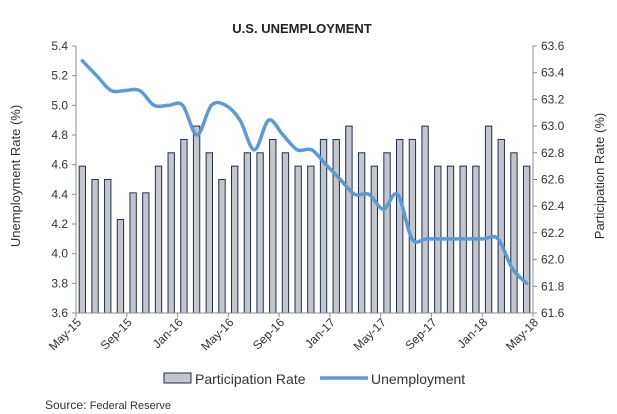  Describe the element at coordinates (130, 406) in the screenshot. I see `source-name: Federal Reserve` at that location.